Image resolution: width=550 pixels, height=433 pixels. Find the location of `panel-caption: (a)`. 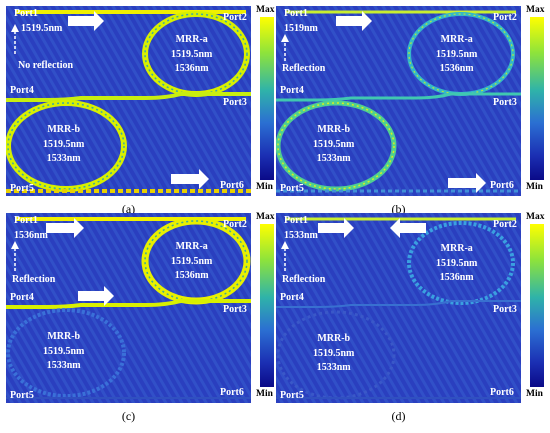

panel-caption: (a) is located at coordinates (128, 209).